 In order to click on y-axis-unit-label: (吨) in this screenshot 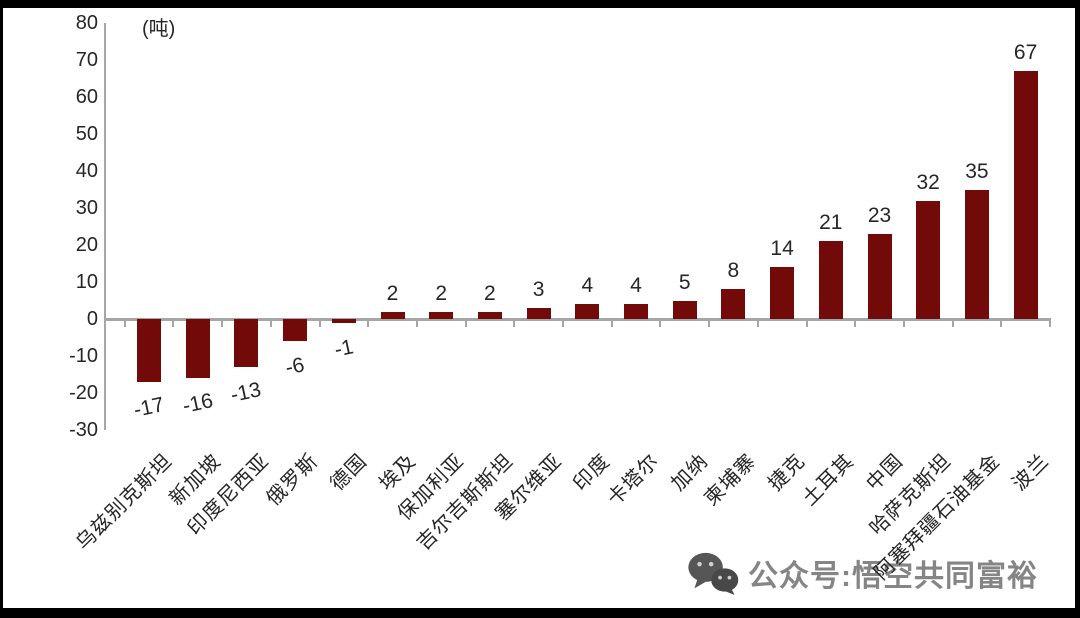, I will do `click(159, 29)`.